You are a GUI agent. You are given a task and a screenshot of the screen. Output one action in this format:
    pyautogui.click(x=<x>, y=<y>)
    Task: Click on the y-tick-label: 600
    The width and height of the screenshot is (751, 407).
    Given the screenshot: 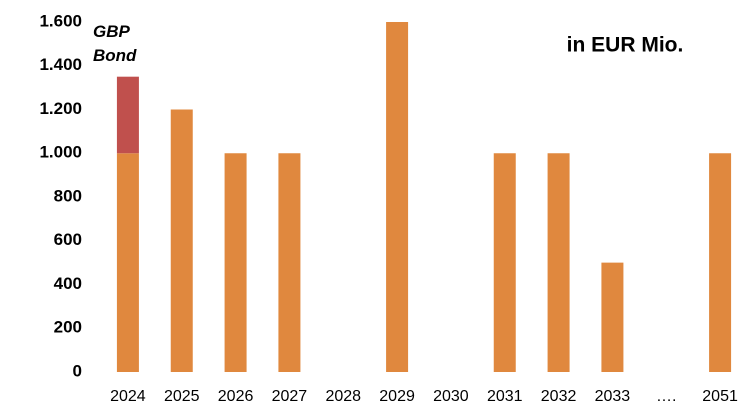 What is the action you would take?
    pyautogui.click(x=68, y=239)
    